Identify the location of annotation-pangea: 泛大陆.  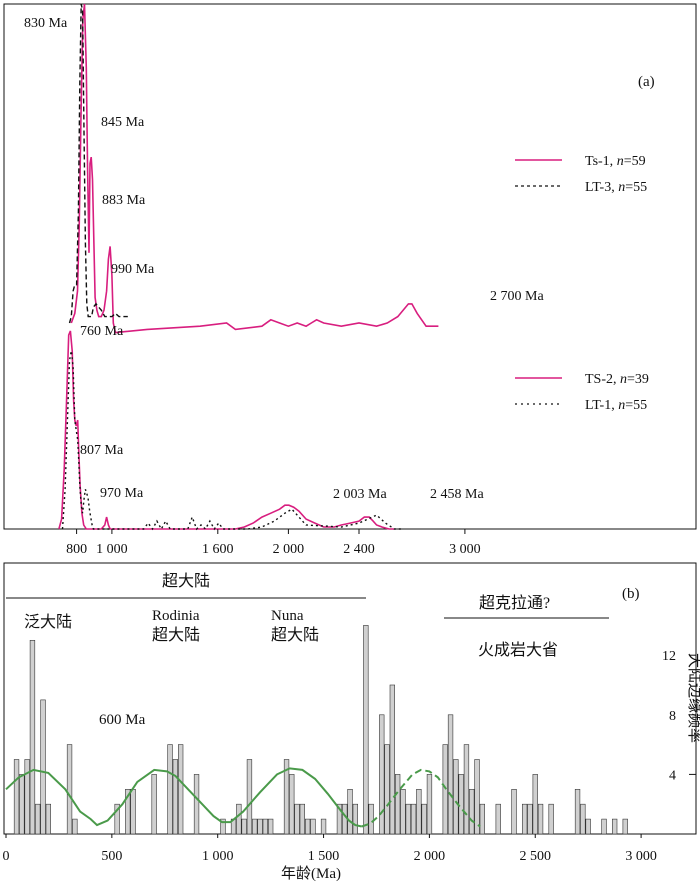
(48, 622).